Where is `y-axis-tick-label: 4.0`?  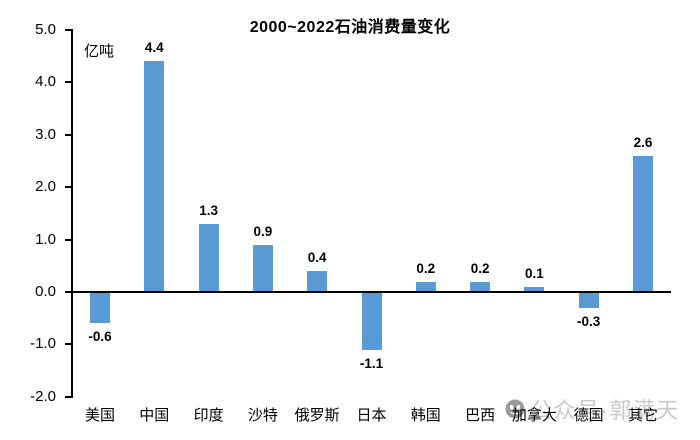
y-axis-tick-label: 4.0 is located at coordinates (45, 82).